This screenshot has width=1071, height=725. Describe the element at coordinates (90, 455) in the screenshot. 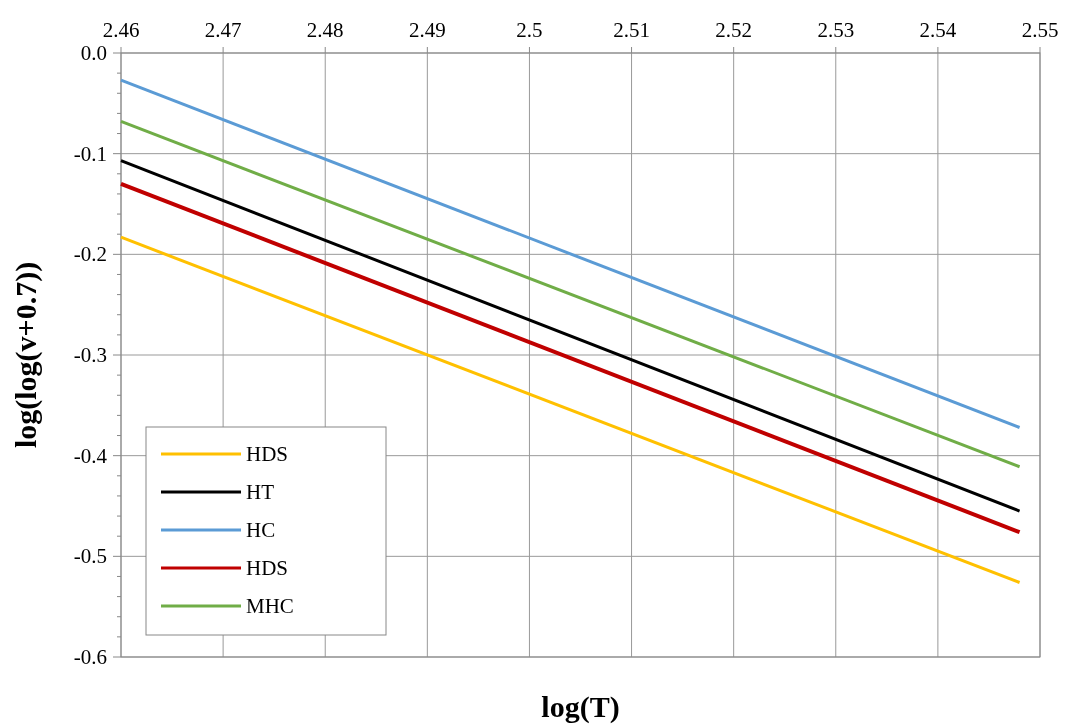

I see `y-tick-label: -0.4` at that location.